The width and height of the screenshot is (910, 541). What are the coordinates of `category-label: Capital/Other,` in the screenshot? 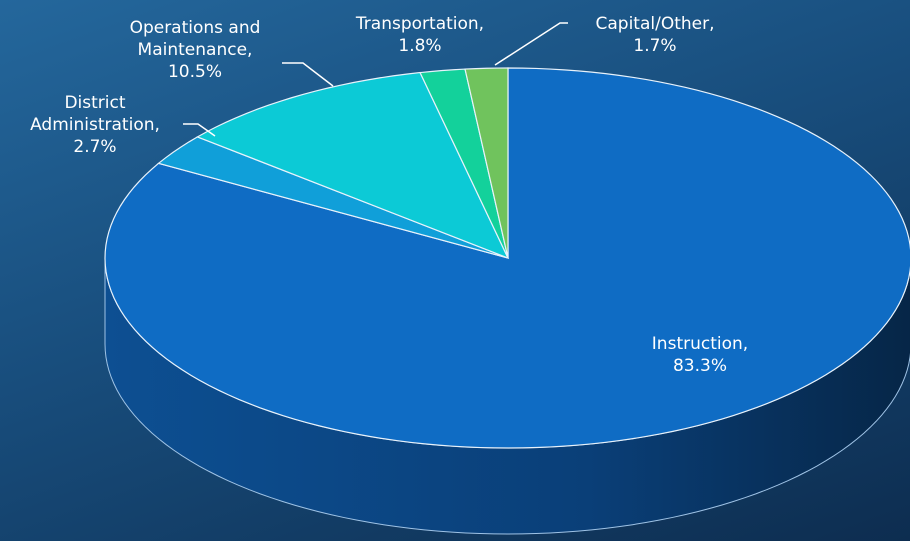 It's located at (655, 24).